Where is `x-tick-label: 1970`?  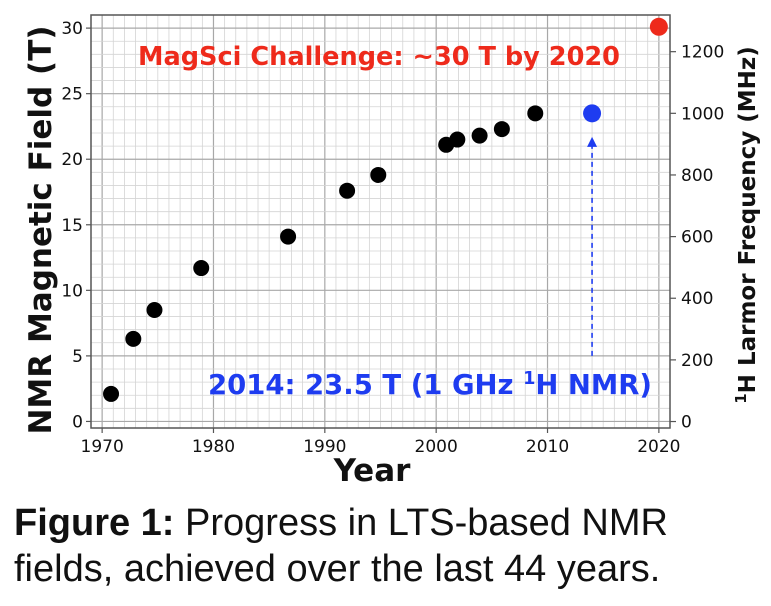
x-tick-label: 1970 is located at coordinates (102, 447).